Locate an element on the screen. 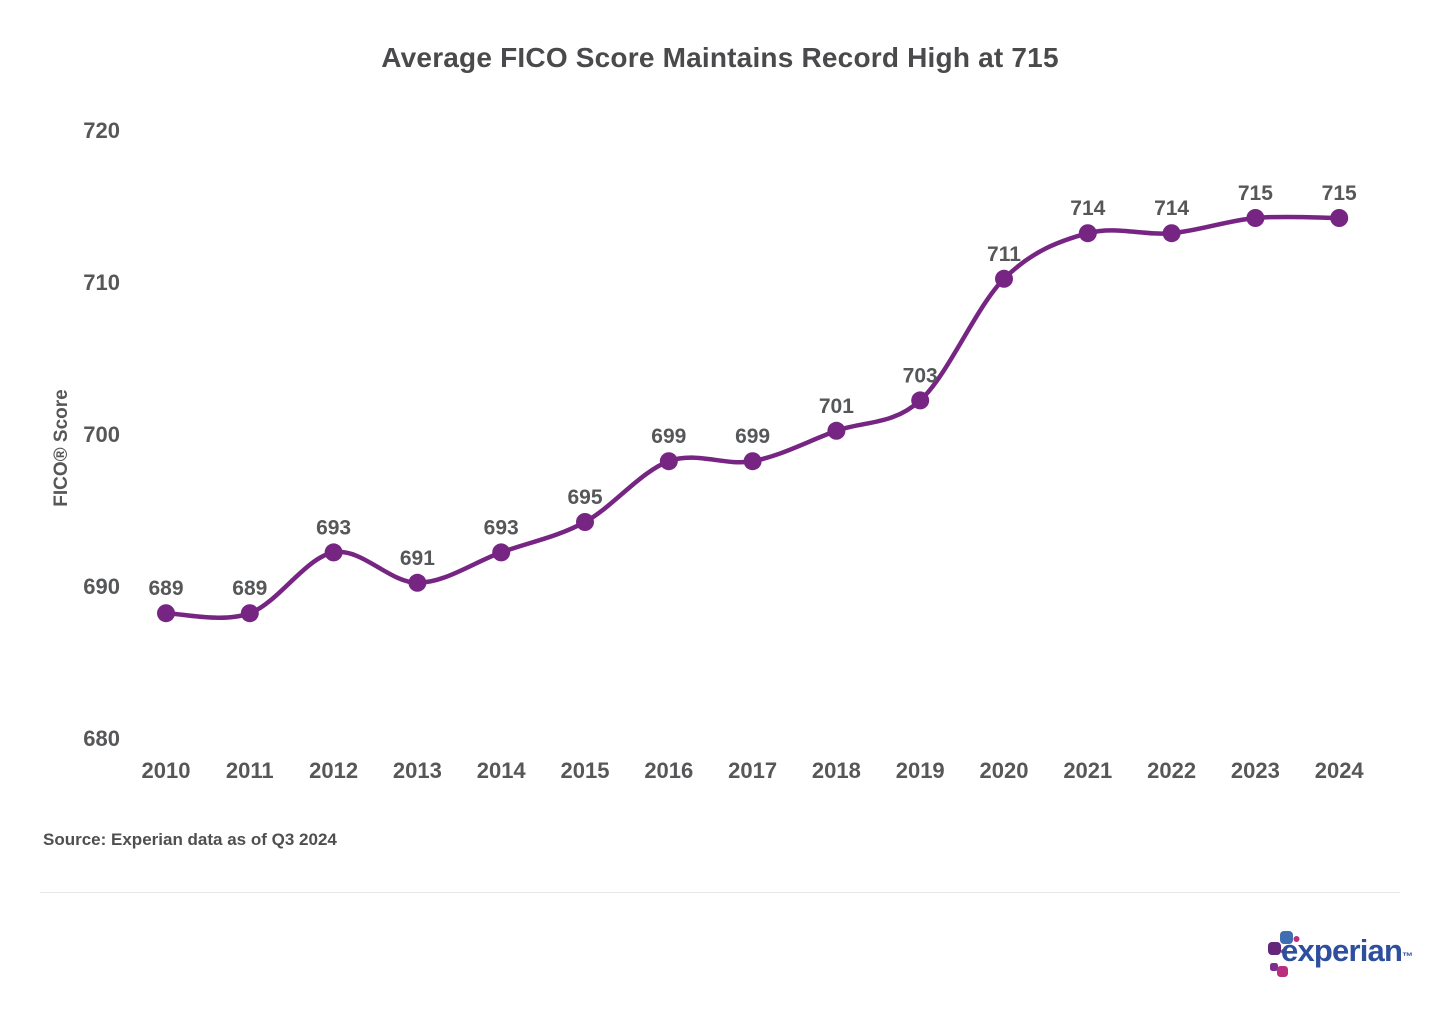 Image resolution: width=1440 pixels, height=1011 pixels. x-tick-label: 2014 is located at coordinates (502, 770).